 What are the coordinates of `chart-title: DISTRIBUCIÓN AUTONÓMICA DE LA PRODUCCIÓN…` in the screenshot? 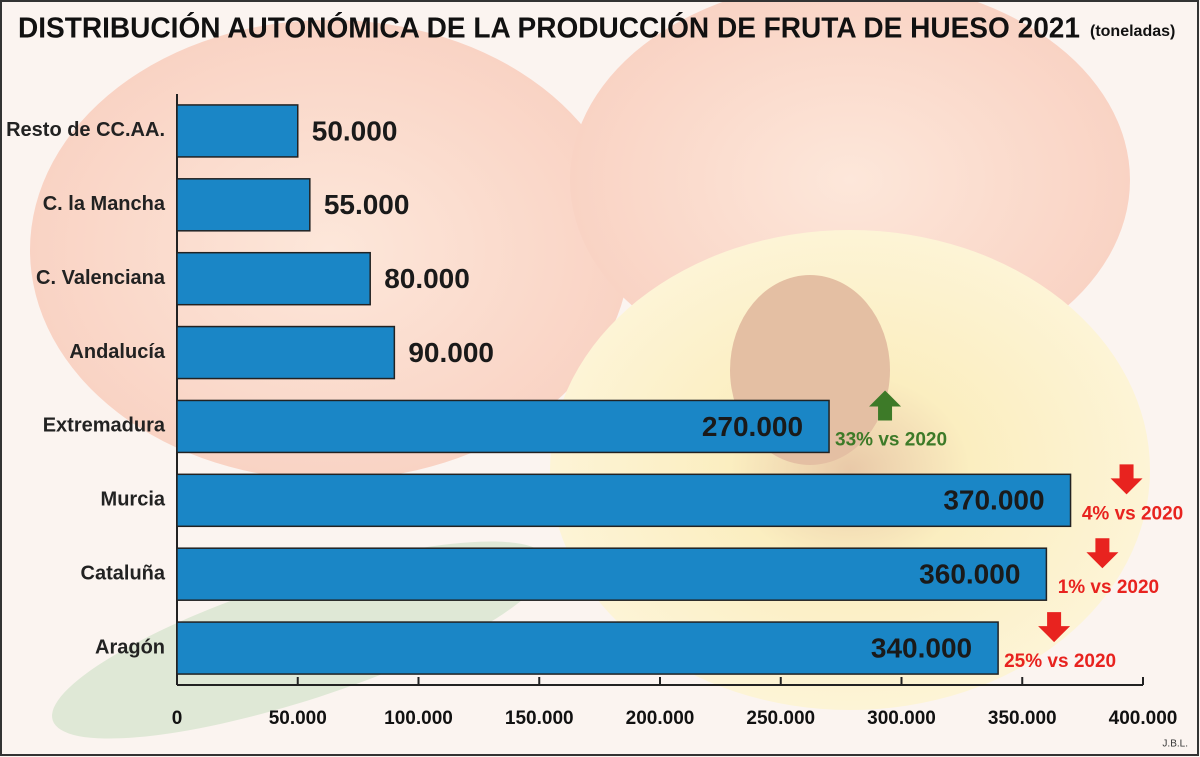 It's located at (549, 28).